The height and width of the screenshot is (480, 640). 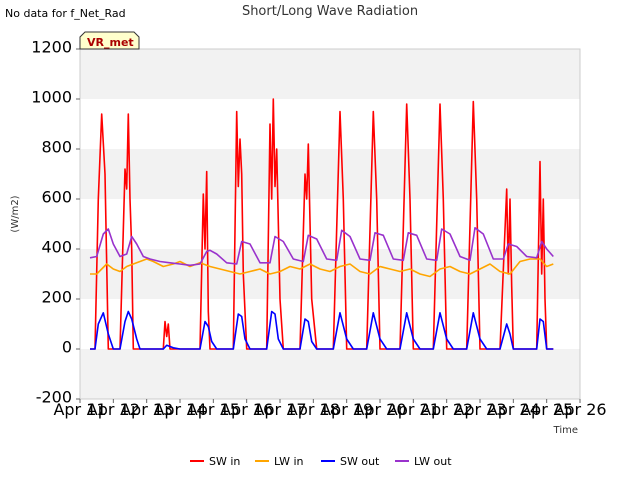 What do you see at coordinates (51, 97) in the screenshot?
I see `y-tick-label: 1000` at bounding box center [51, 97].